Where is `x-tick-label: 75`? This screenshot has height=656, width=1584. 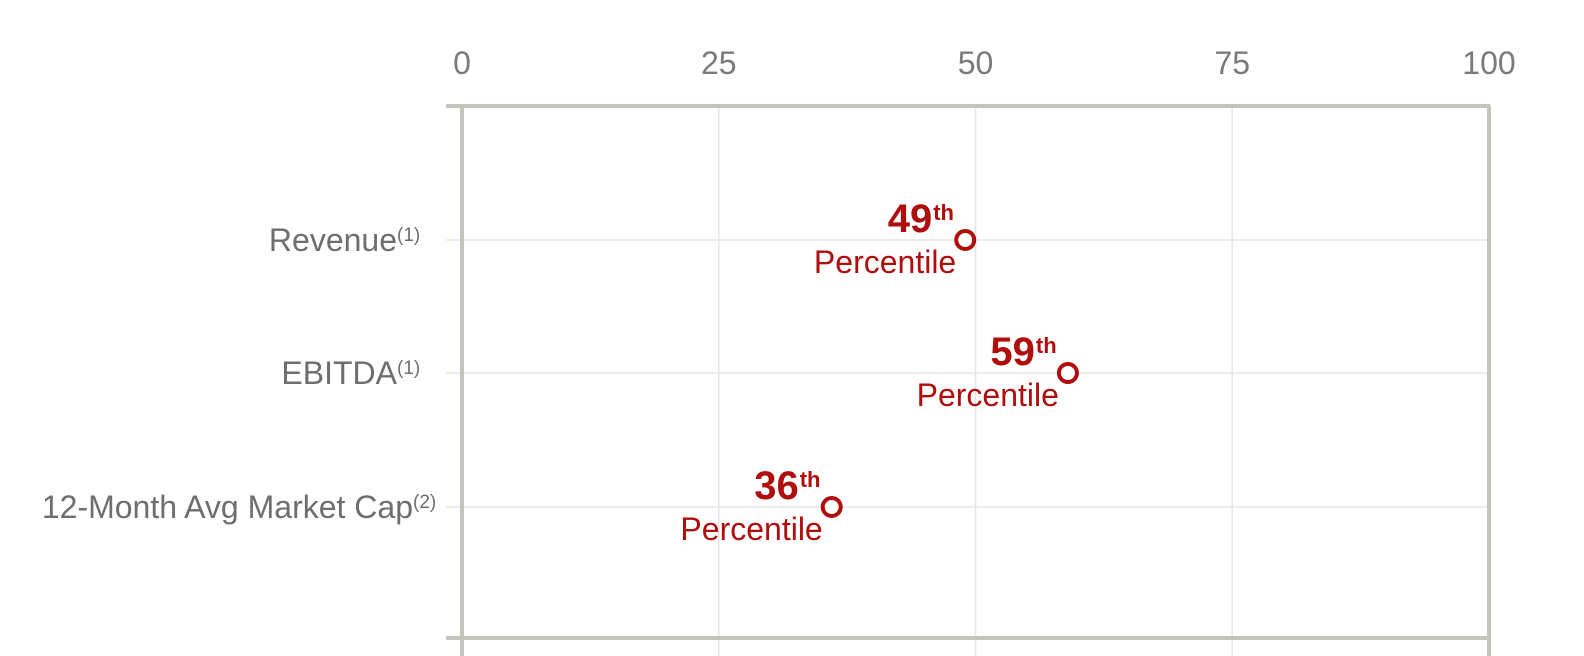 x-tick-label: 75 is located at coordinates (1232, 63).